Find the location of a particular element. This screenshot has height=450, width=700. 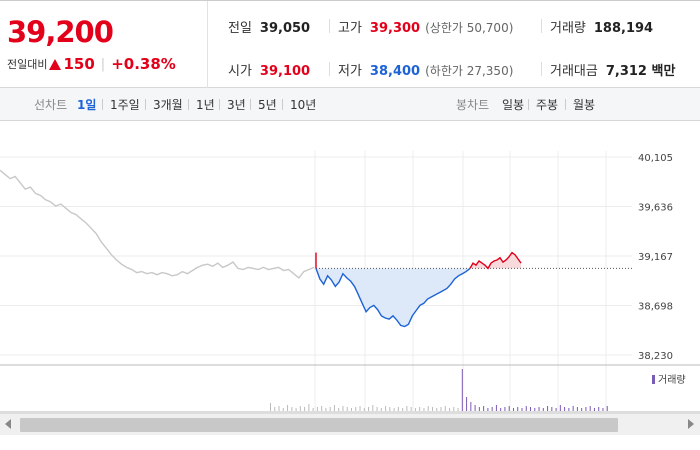

amount-label: 거래대금 is located at coordinates (574, 71).